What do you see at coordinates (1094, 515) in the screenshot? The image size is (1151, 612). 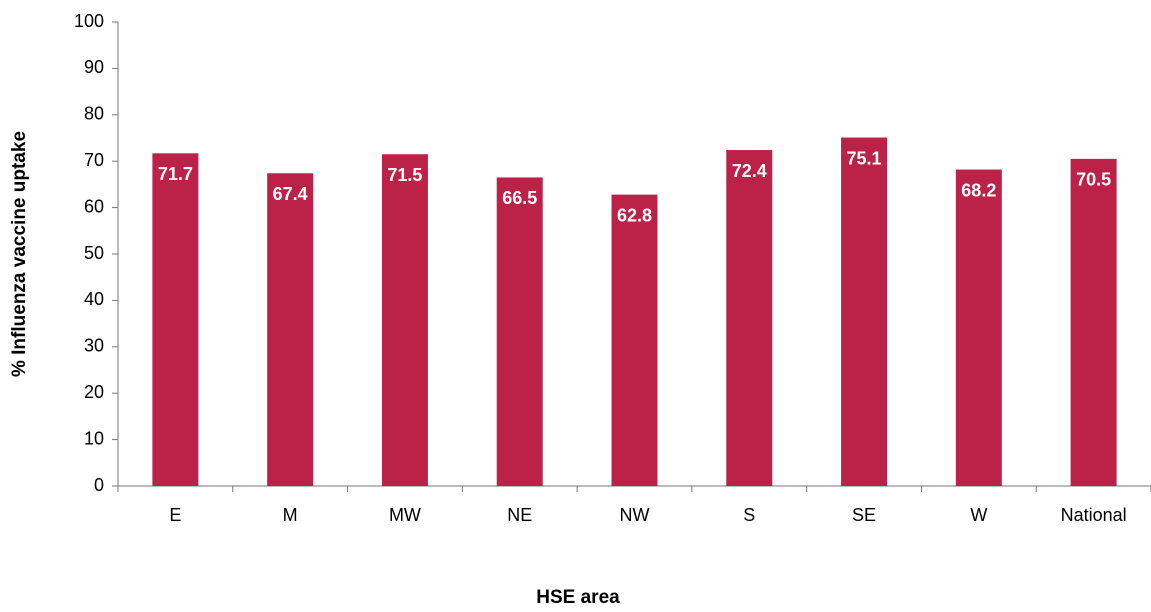 I see `x-tick-label: National` at bounding box center [1094, 515].